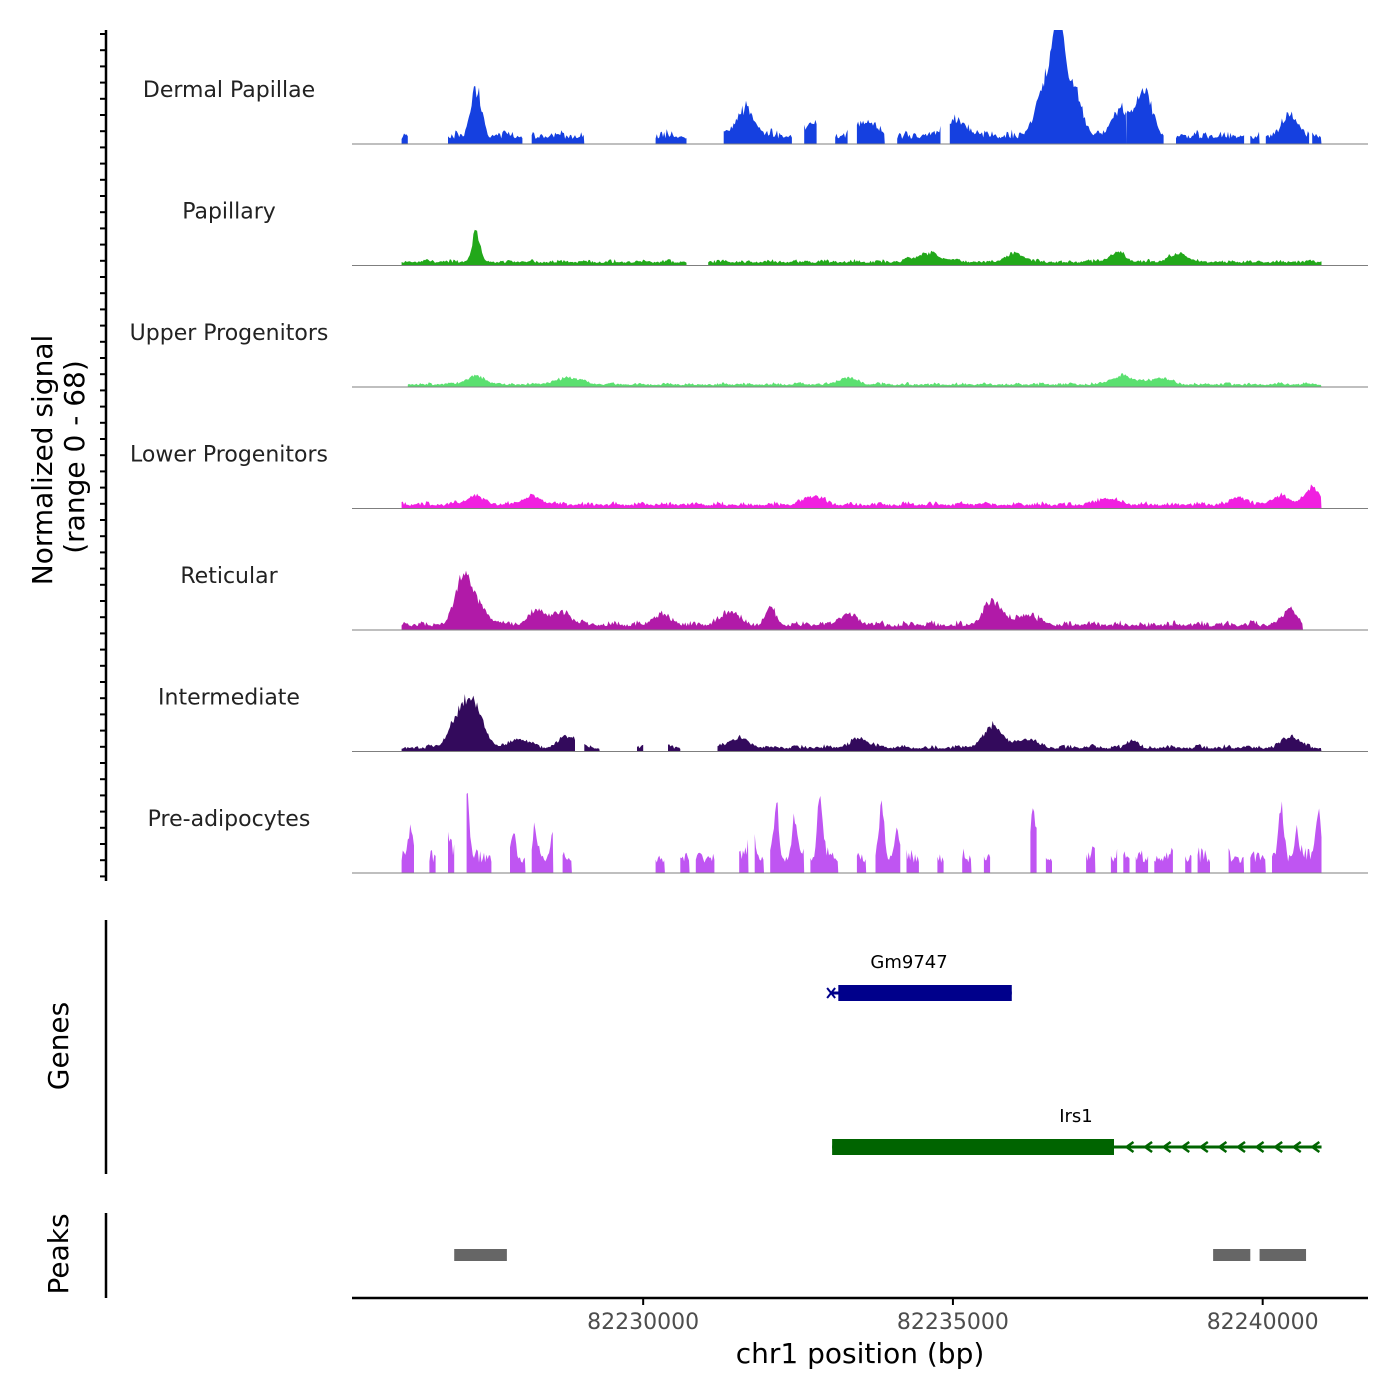  What do you see at coordinates (229, 819) in the screenshot?
I see `track-label-6: Pre-adipocytes` at bounding box center [229, 819].